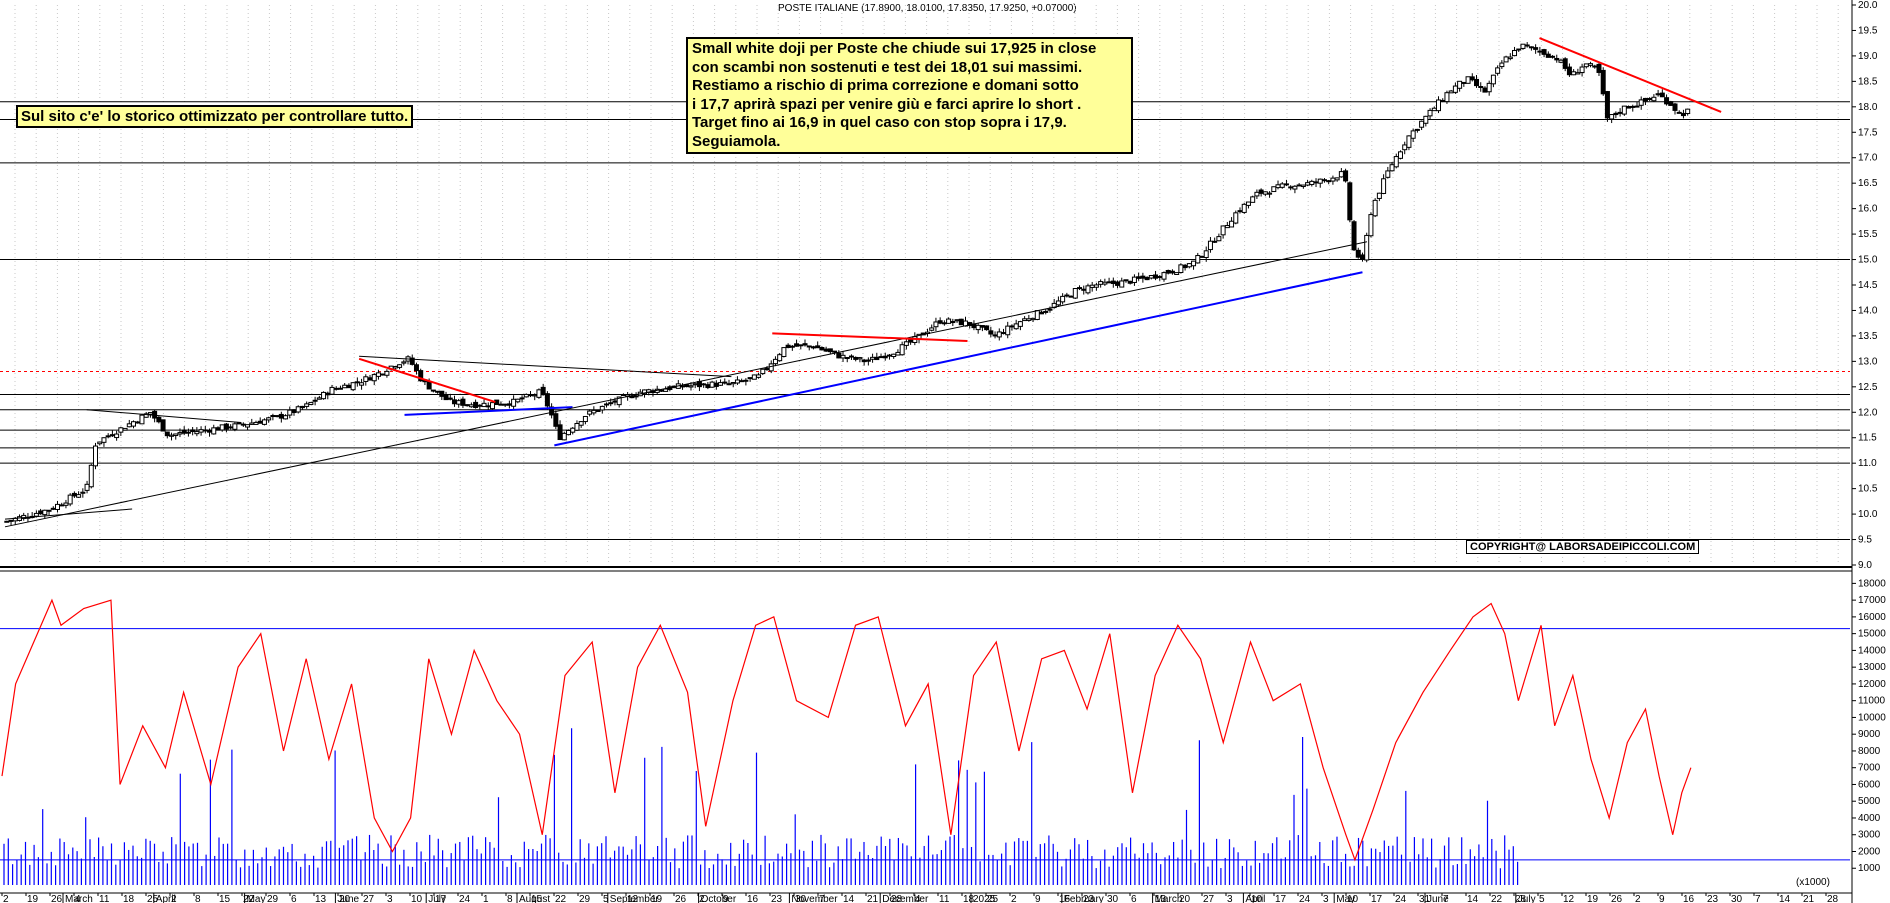 Image resolution: width=1890 pixels, height=903 pixels. I want to click on x-tick-label: 3, so click(390, 898).